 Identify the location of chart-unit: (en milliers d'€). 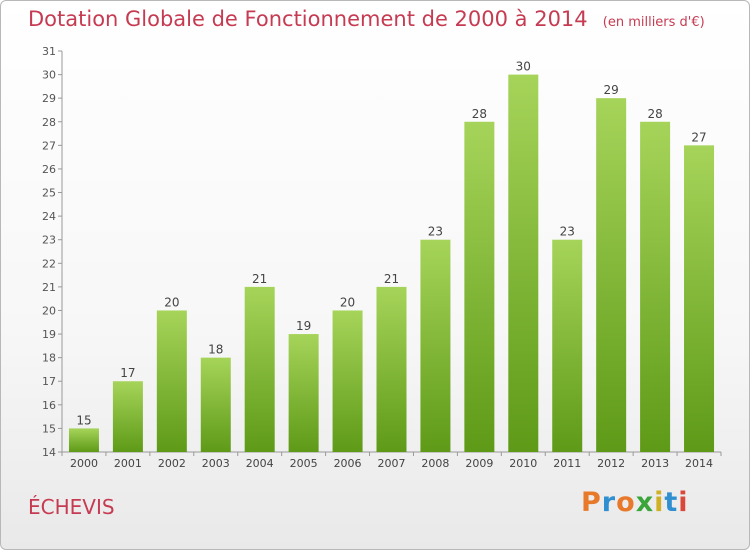
(653, 22).